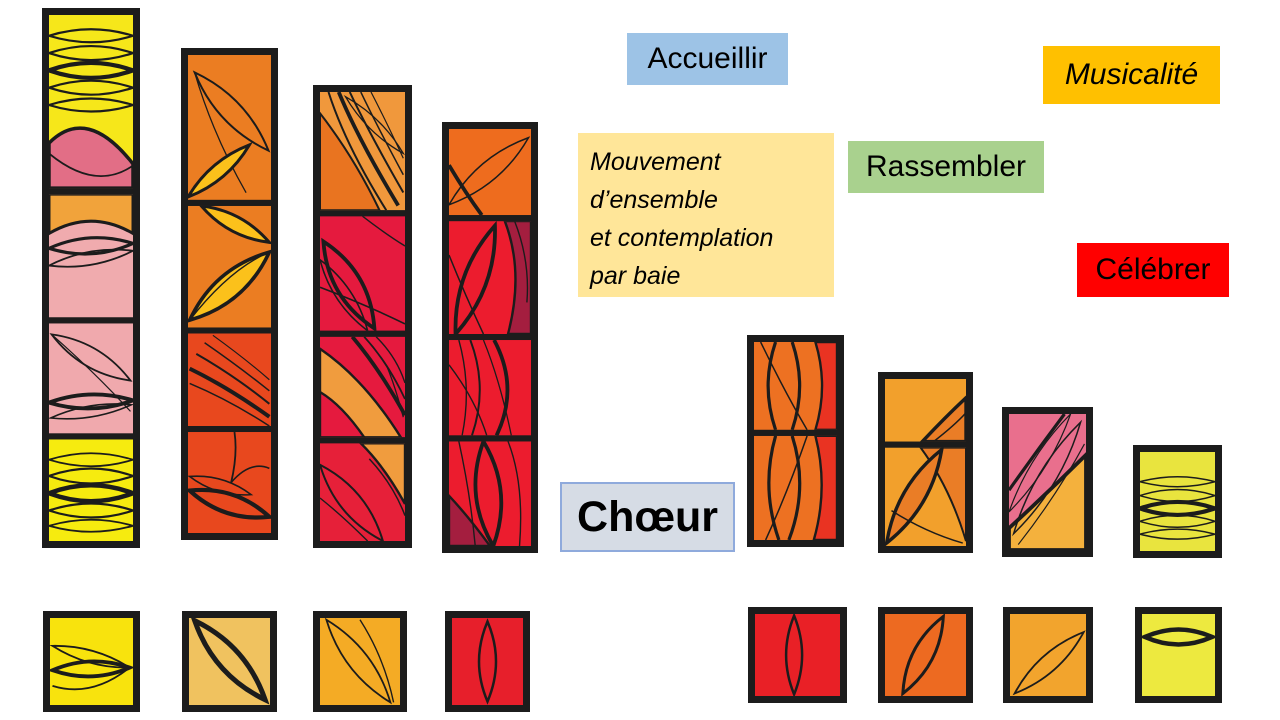 Image resolution: width=1280 pixels, height=720 pixels. Describe the element at coordinates (946, 167) in the screenshot. I see `label-rassembler: Rassembler` at that location.